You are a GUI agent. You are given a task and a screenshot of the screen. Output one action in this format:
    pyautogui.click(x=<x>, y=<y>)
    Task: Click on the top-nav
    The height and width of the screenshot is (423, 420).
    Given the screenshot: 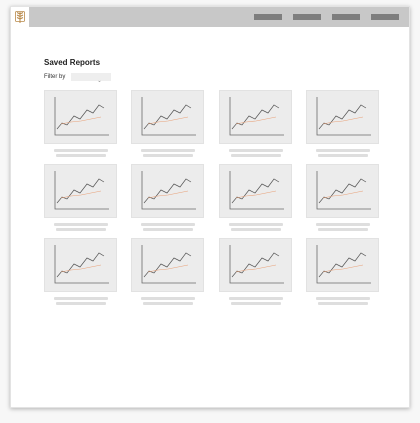 What is the action you would take?
    pyautogui.click(x=326, y=17)
    